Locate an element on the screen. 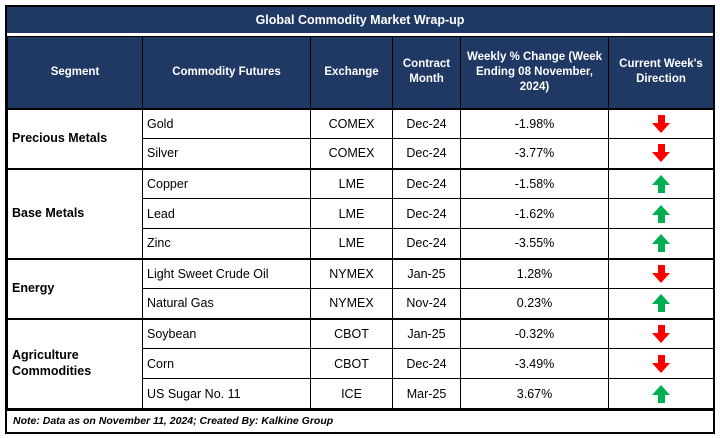 The image size is (720, 439). col-header-exchange: Exchange is located at coordinates (351, 73).